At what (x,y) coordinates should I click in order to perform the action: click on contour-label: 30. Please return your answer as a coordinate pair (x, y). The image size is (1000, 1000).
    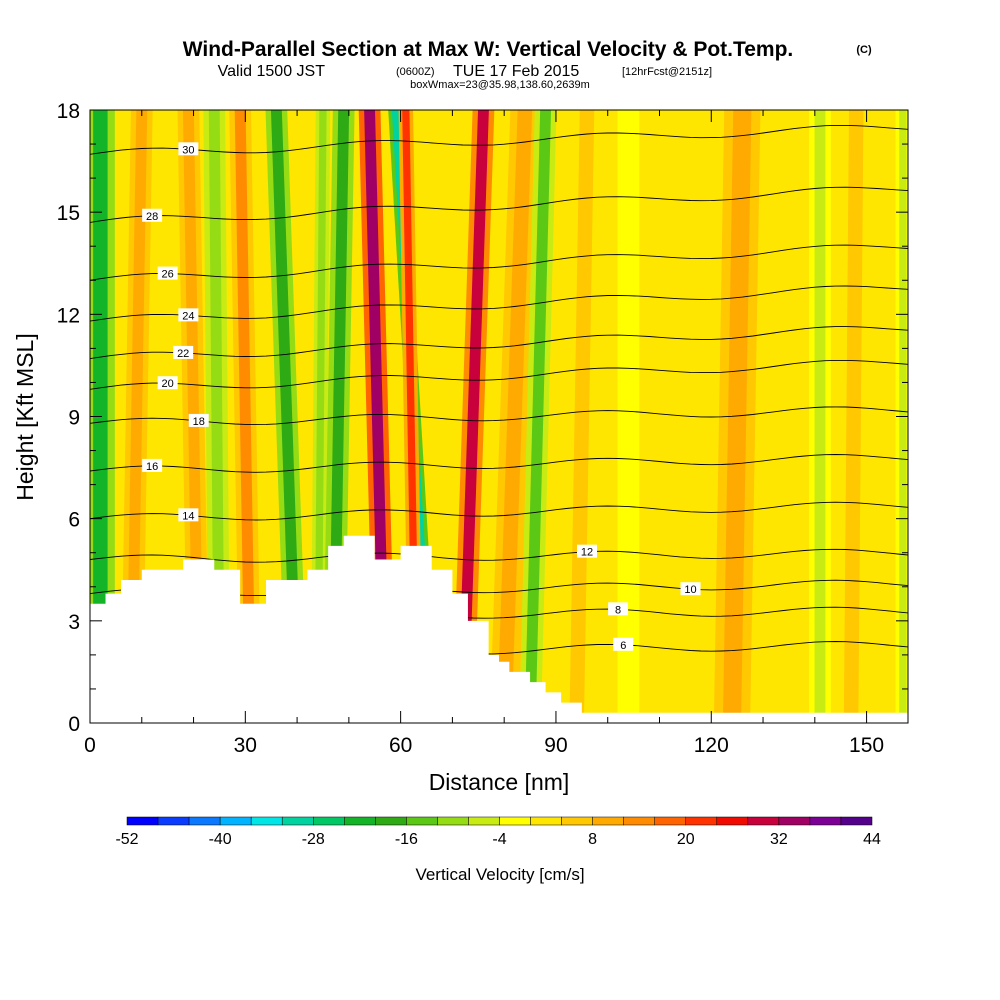
    Looking at the image, I should click on (188, 150).